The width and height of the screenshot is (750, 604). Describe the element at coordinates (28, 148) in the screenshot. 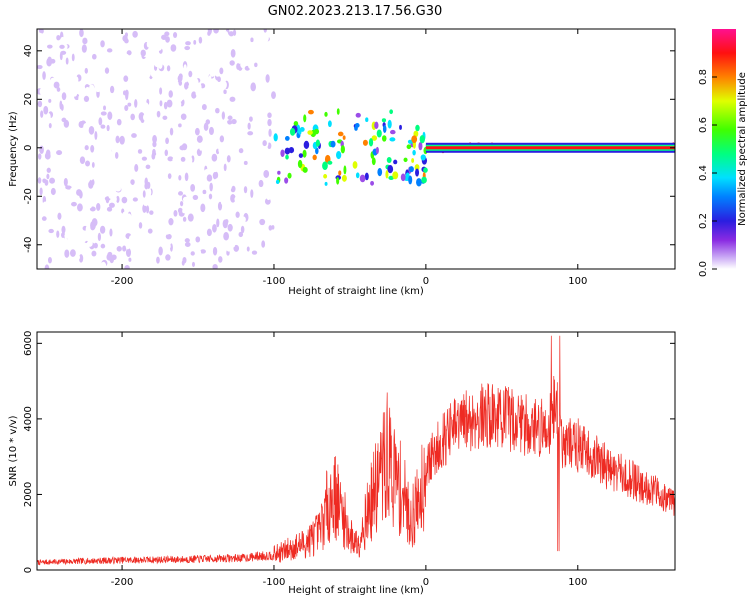

I see `y-tick-label: 0` at that location.